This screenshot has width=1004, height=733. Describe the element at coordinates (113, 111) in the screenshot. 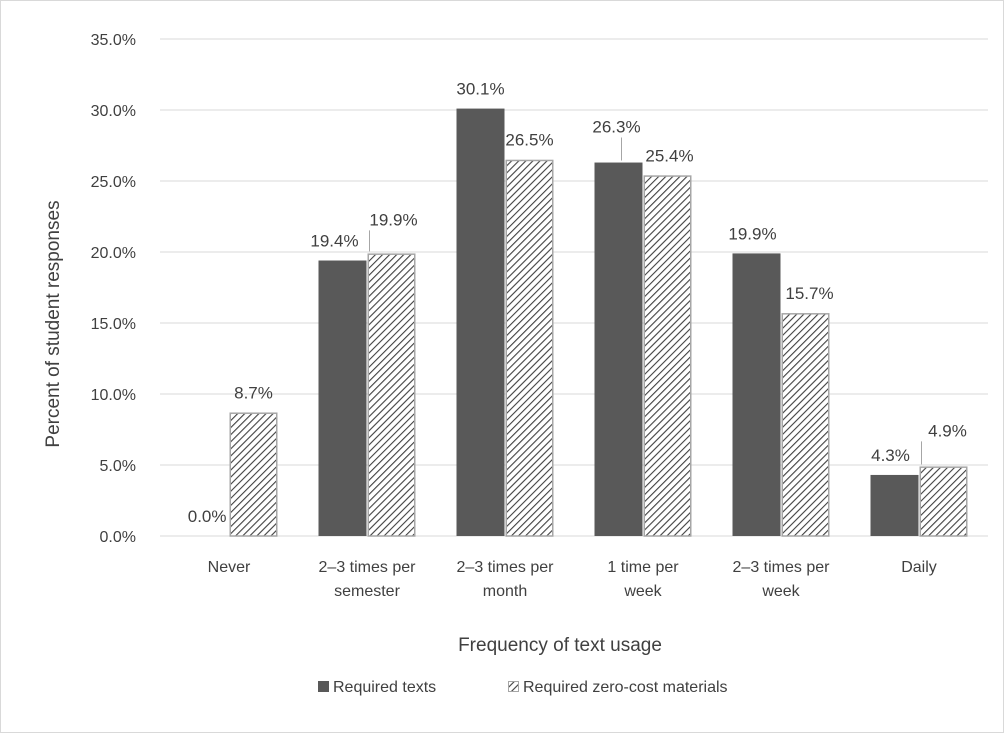

I see `y-tick-label: 30.0%` at that location.